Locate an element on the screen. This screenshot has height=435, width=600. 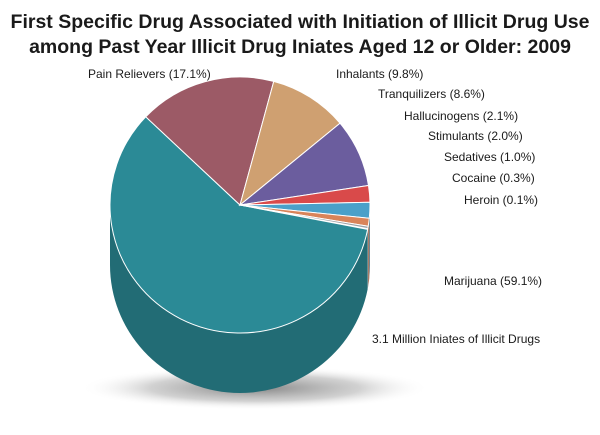
slice-label-stimulants: Stimulants (2.0%) is located at coordinates (475, 136).